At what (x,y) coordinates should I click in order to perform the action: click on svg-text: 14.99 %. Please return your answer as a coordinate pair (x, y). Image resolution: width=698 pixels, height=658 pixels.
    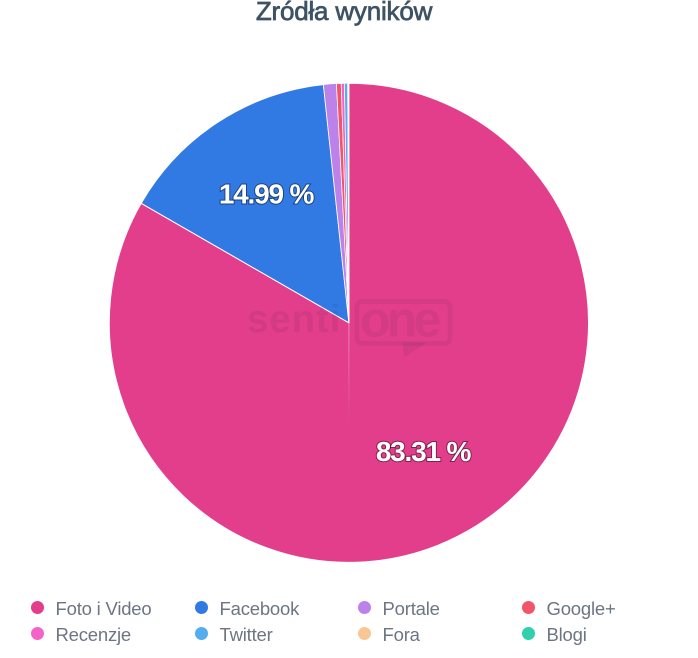
    Looking at the image, I should click on (267, 194).